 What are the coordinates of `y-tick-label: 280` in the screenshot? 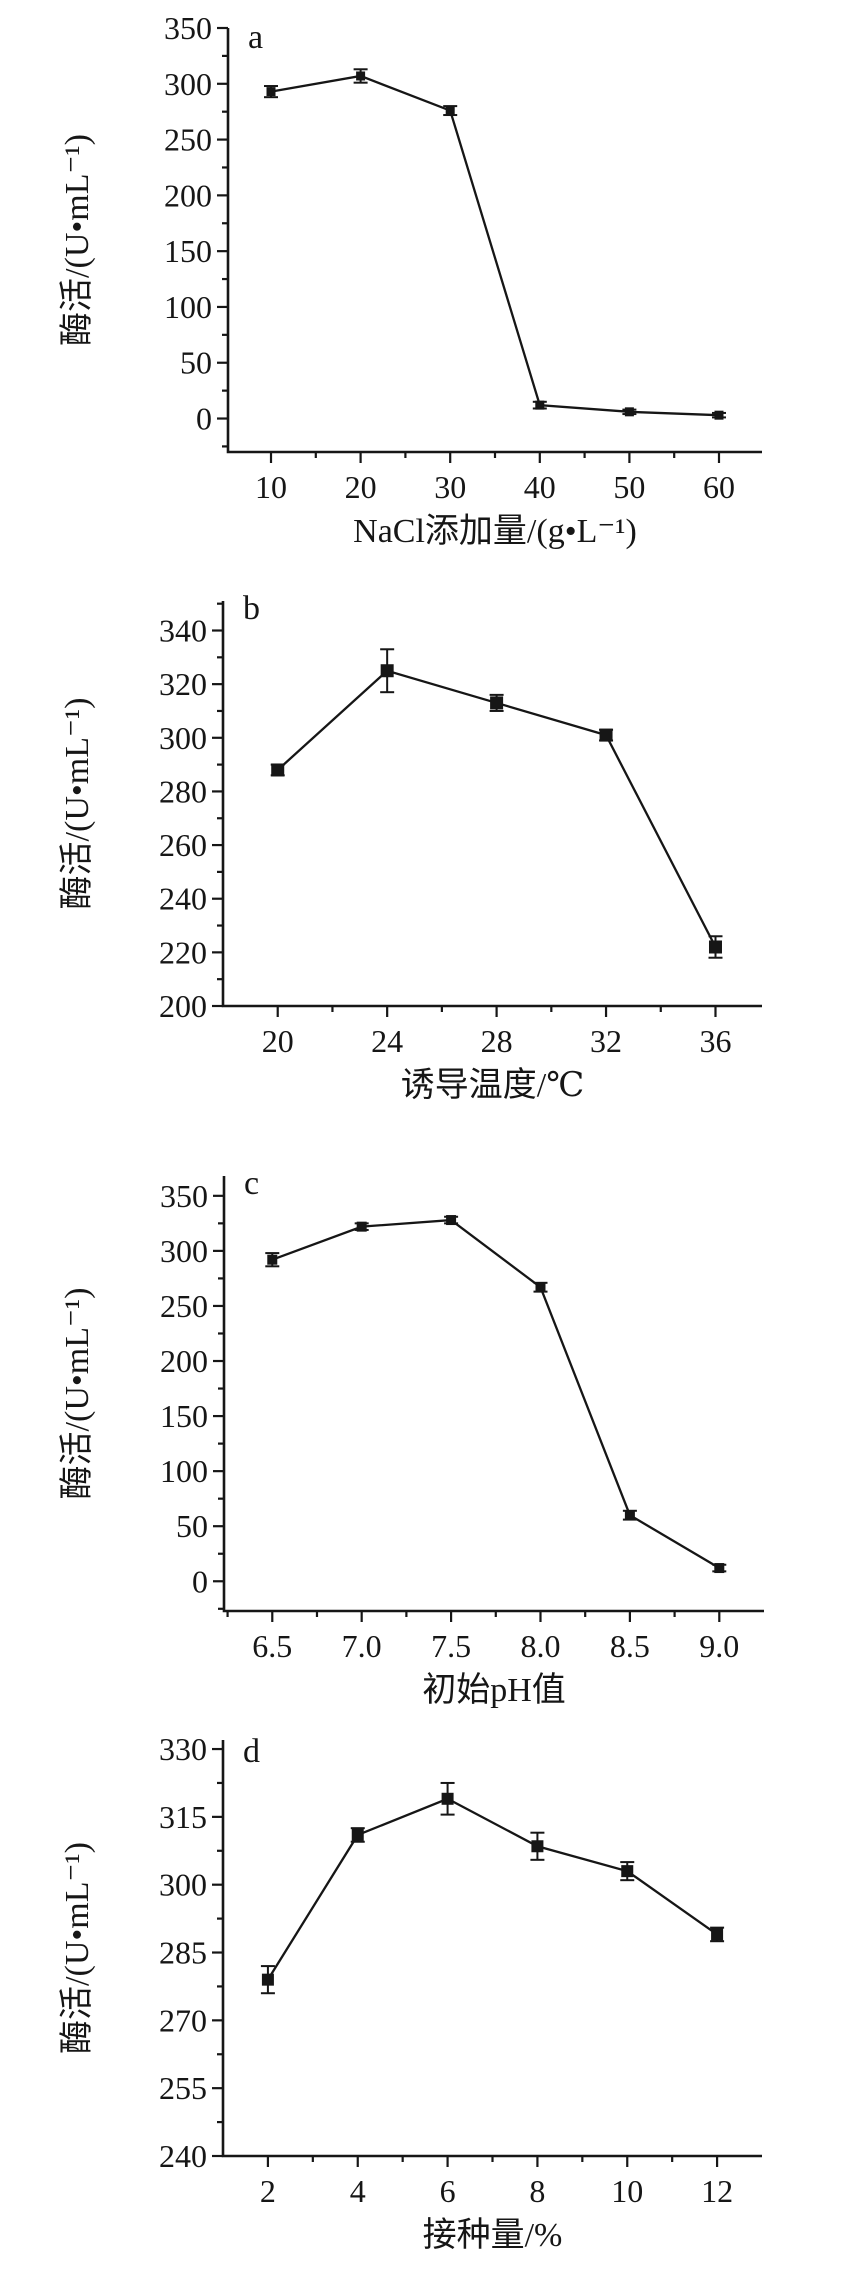 It's located at (183, 791).